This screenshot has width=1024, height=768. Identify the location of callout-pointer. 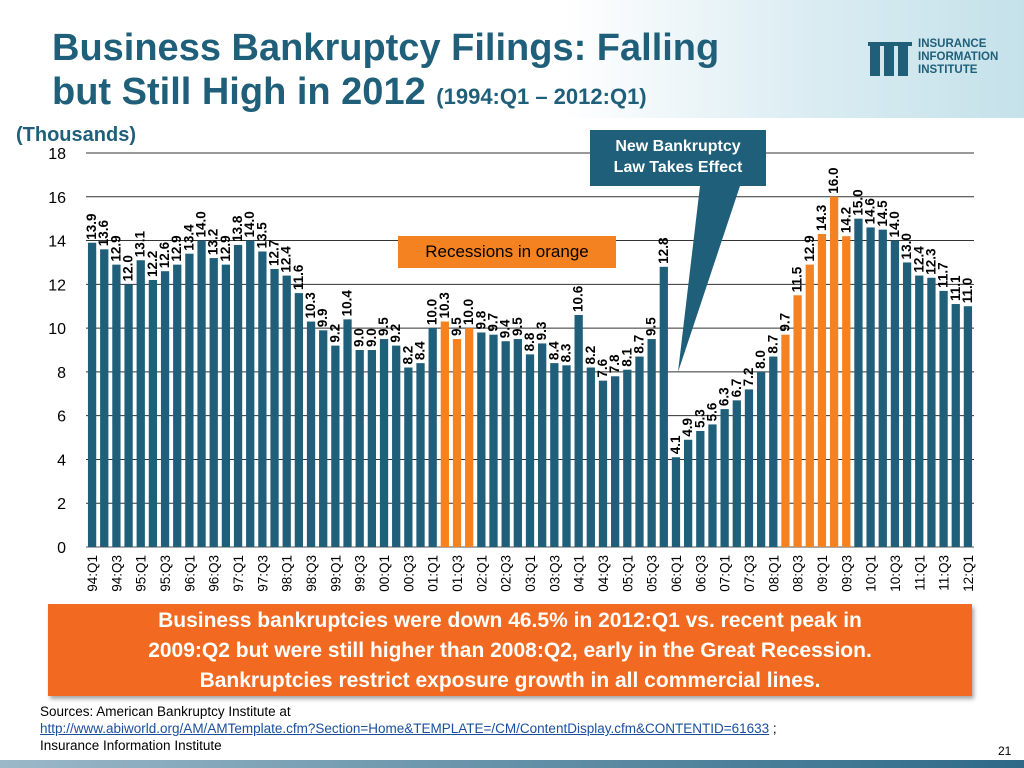
(708, 279).